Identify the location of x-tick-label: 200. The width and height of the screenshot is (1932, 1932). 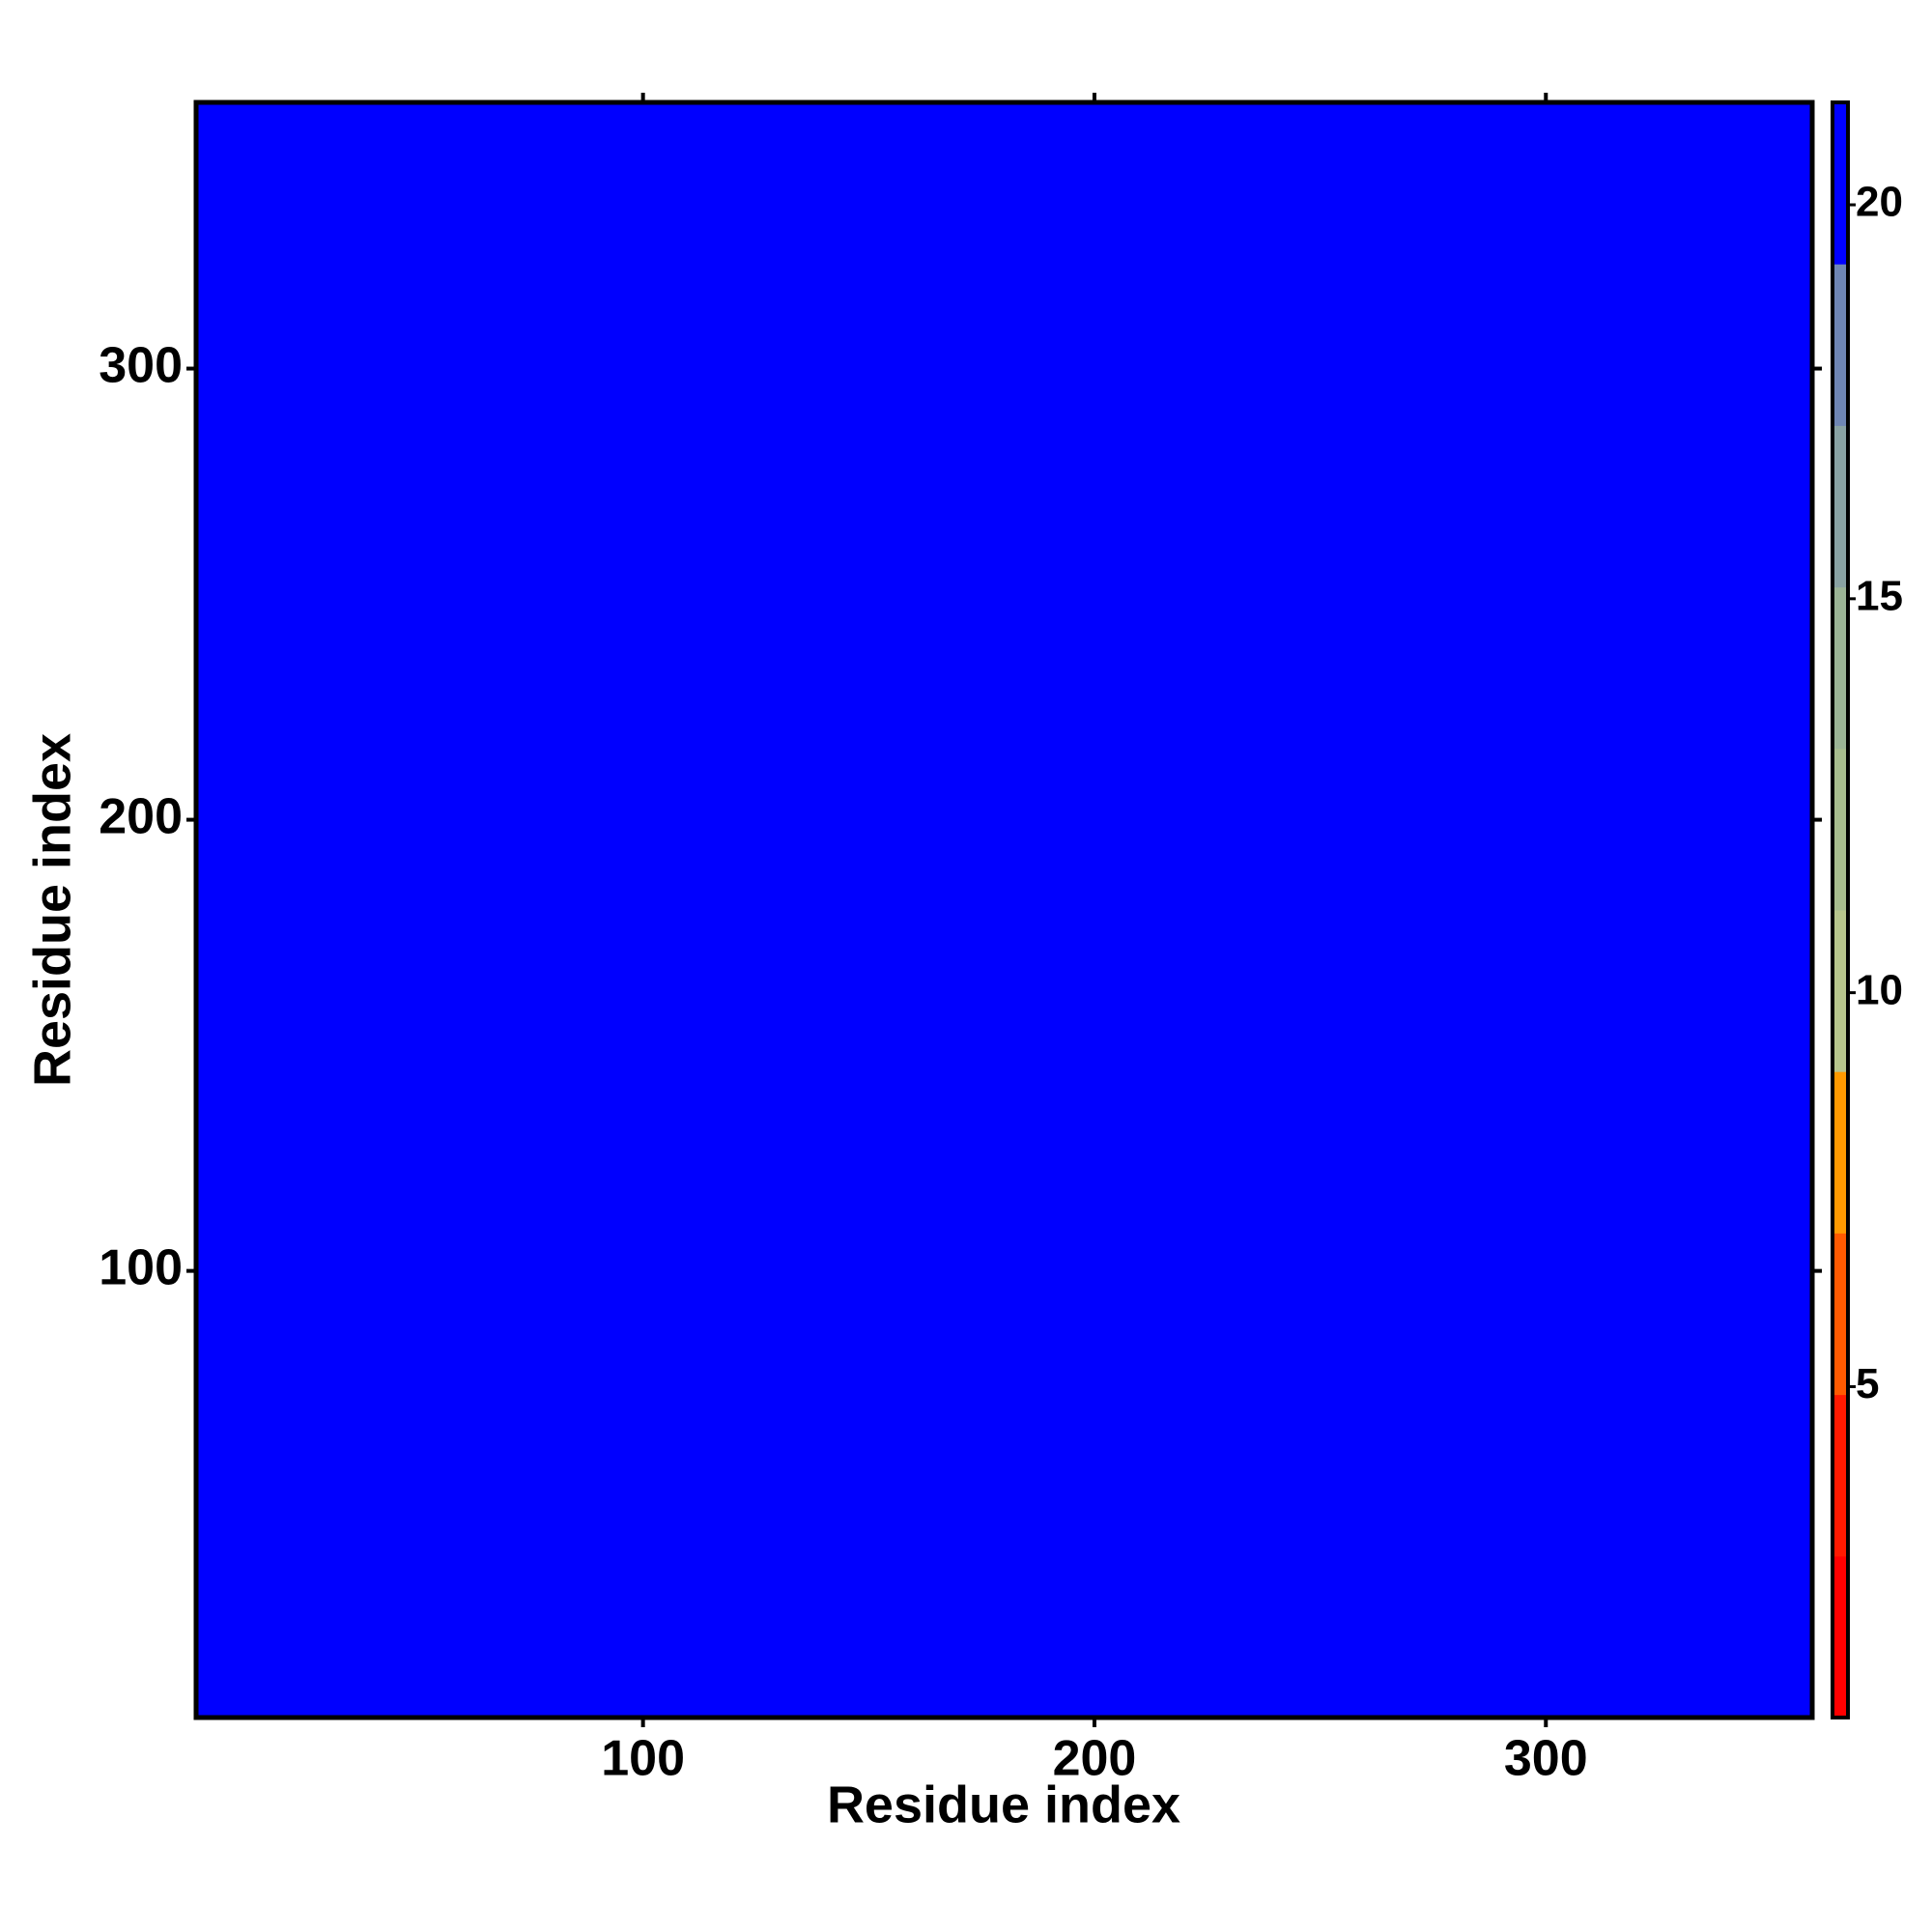
(1095, 1759).